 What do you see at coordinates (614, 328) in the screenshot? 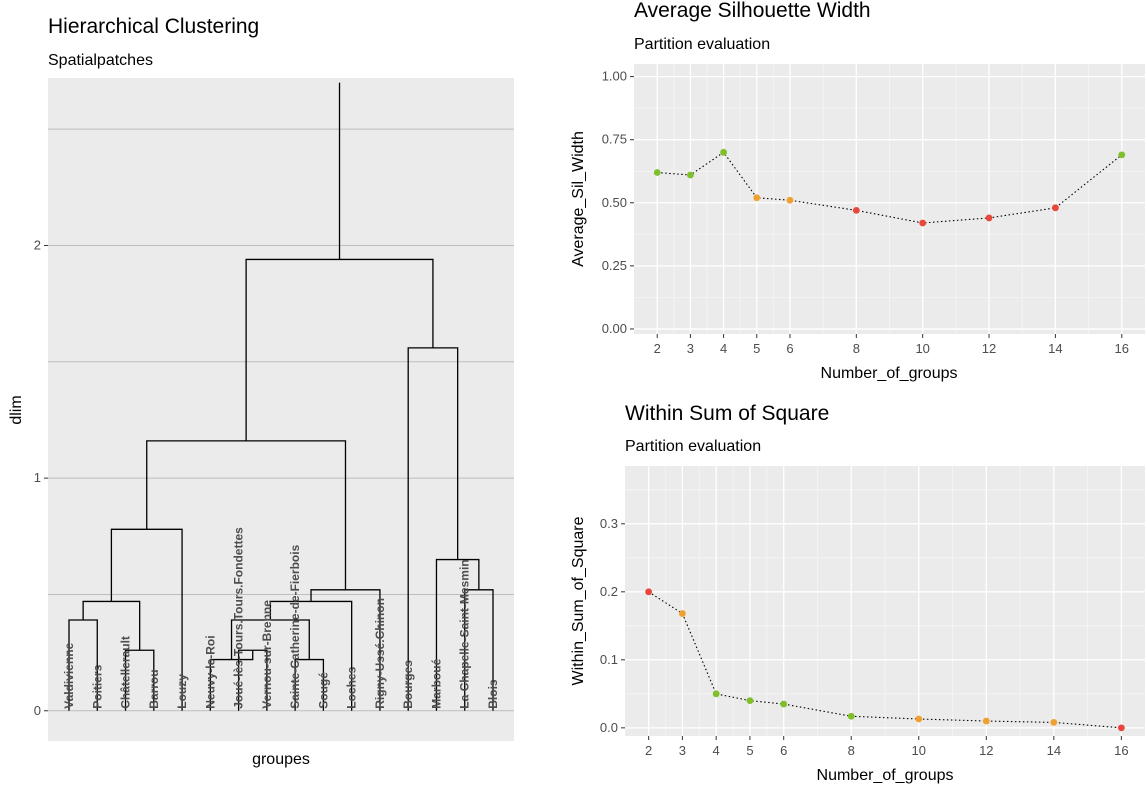
I see `silhouette-y-tick-label: 0.00` at bounding box center [614, 328].